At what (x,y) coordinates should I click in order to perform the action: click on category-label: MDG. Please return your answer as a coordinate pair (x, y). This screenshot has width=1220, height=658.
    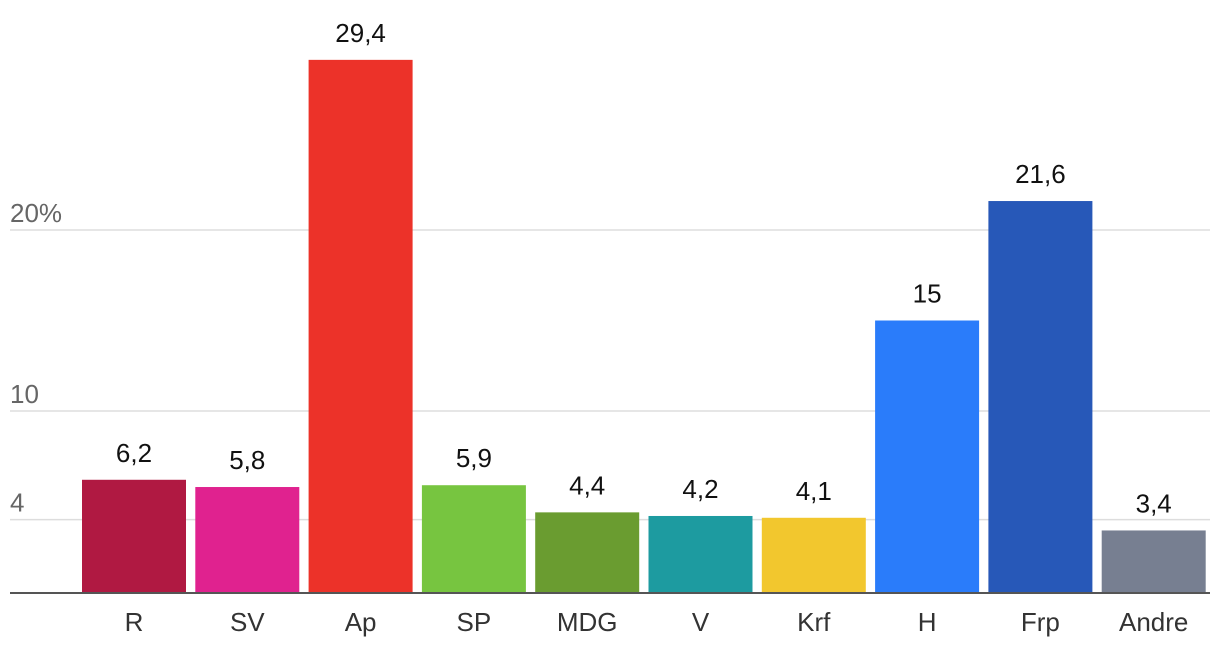
    Looking at the image, I should click on (587, 622).